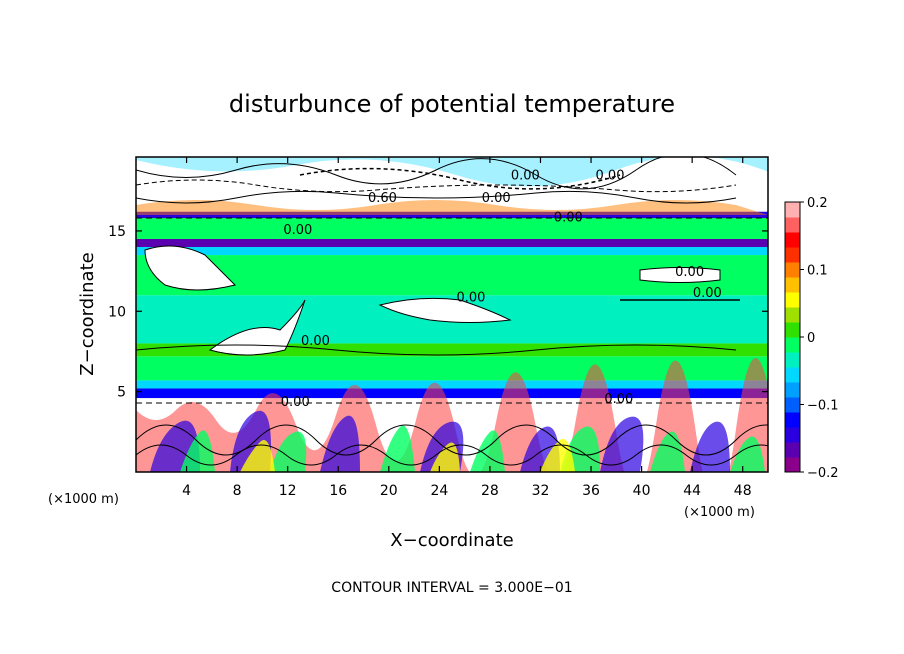  I want to click on x-tick-label: 24, so click(439, 491).